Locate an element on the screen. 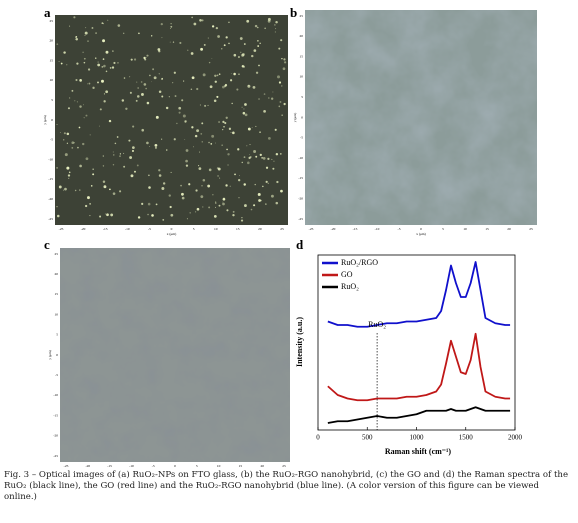 Image resolution: width=578 pixels, height=523 pixels. image-tick-label: 25 is located at coordinates (57, 254).